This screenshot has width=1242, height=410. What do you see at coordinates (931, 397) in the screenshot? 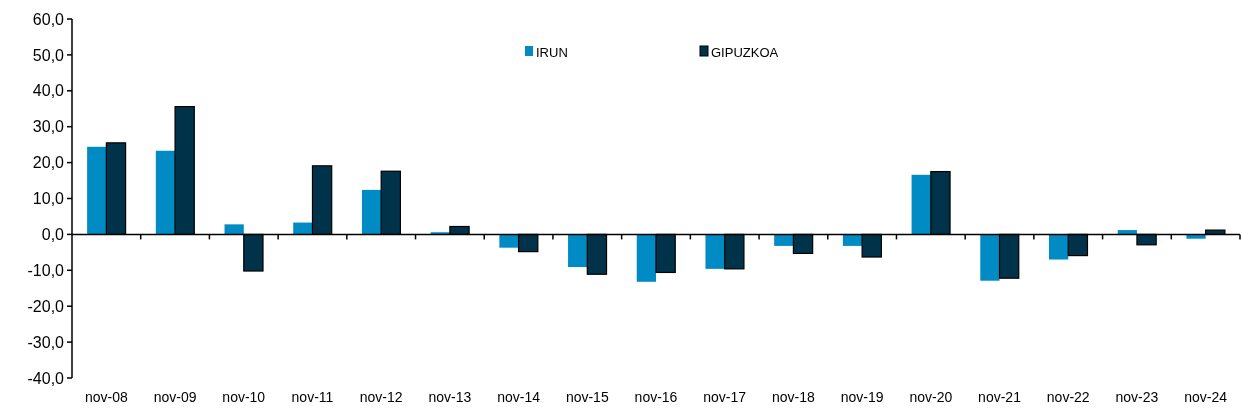
I see `x-tick-label: nov-20` at bounding box center [931, 397].